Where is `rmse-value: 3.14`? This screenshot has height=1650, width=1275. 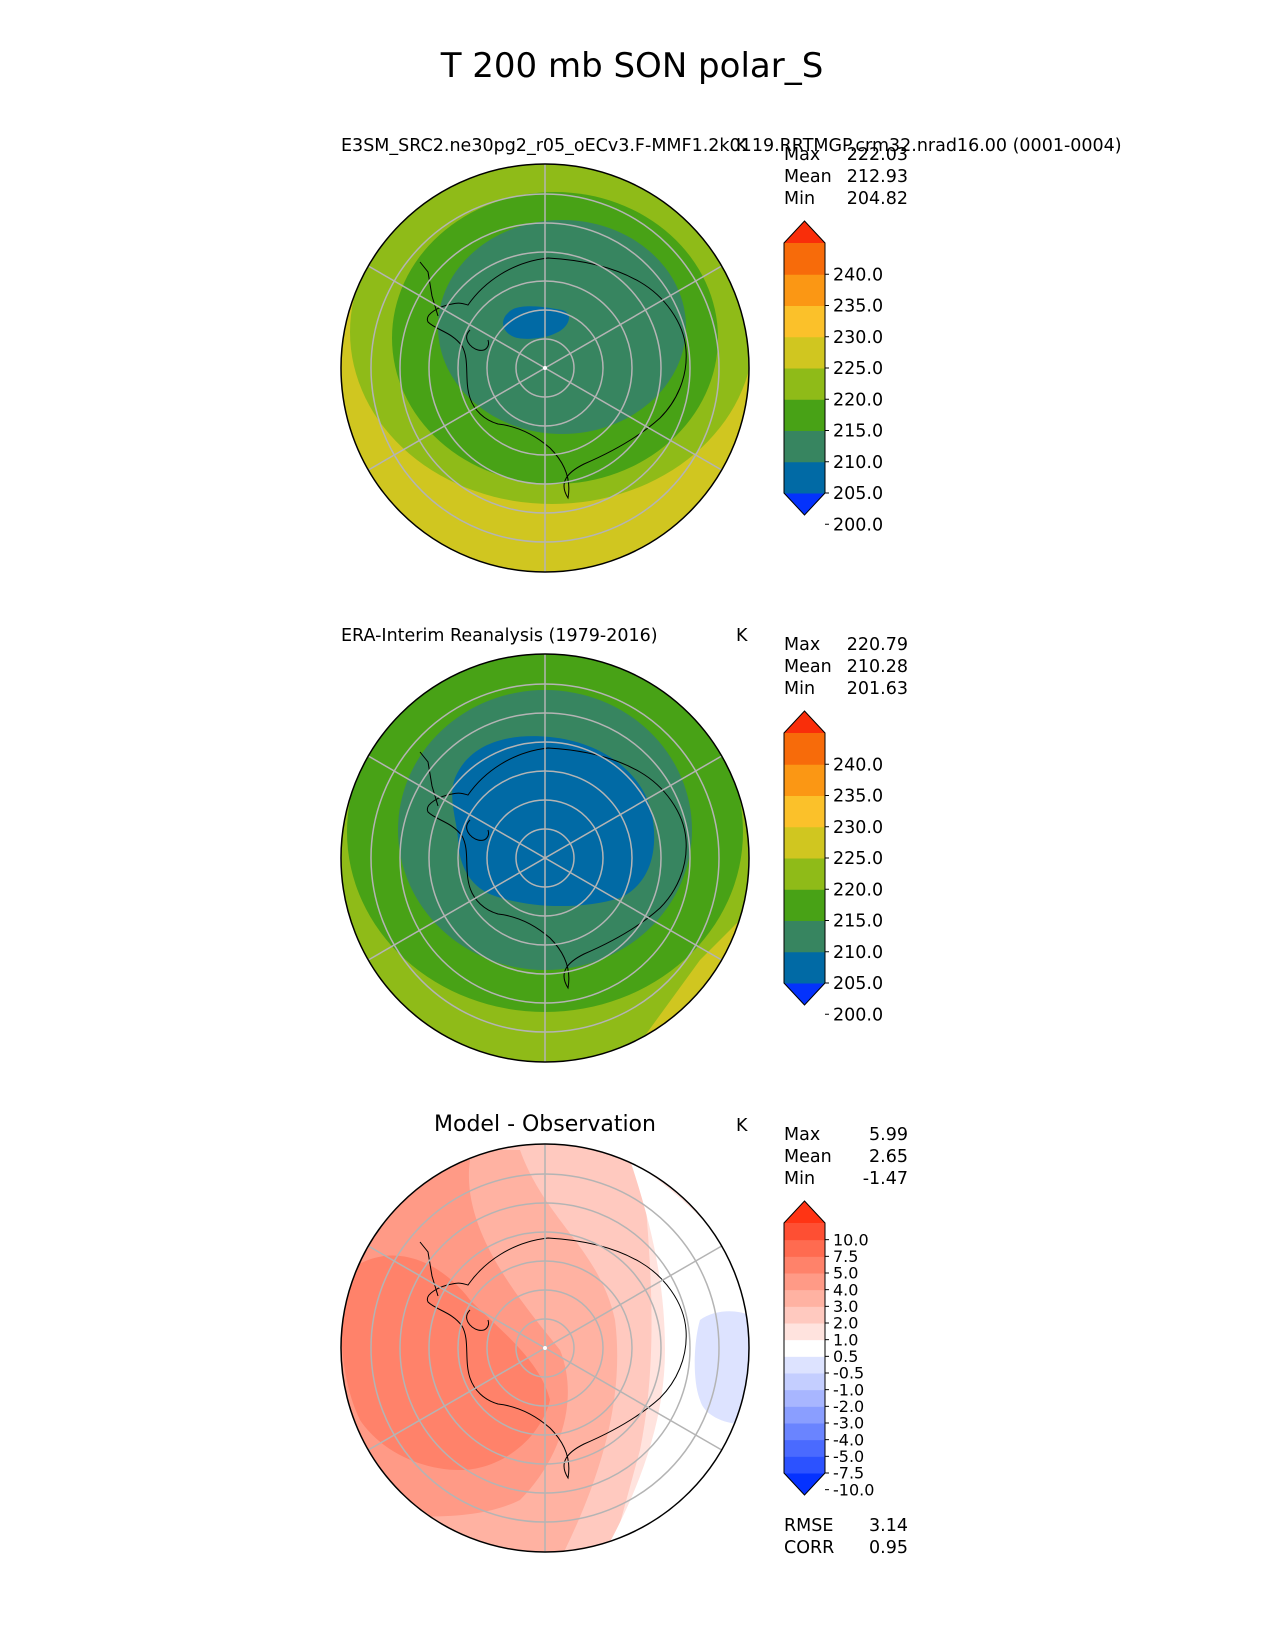
rmse-value: 3.14 is located at coordinates (888, 1526).